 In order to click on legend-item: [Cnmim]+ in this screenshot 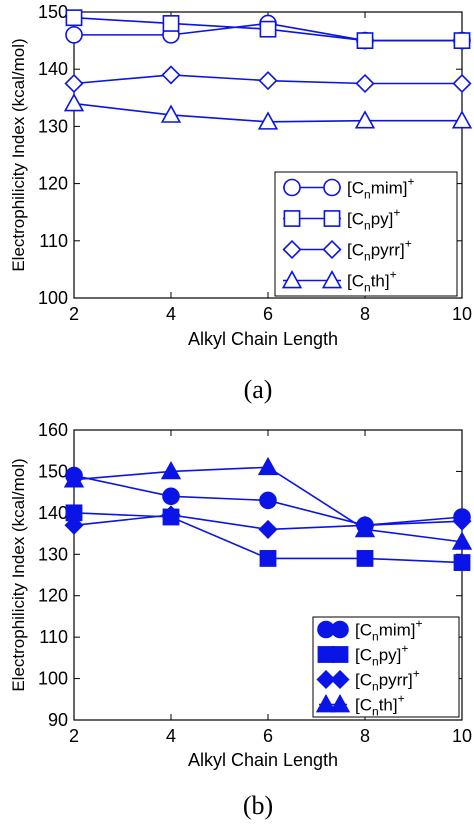, I will do `click(370, 630)`.